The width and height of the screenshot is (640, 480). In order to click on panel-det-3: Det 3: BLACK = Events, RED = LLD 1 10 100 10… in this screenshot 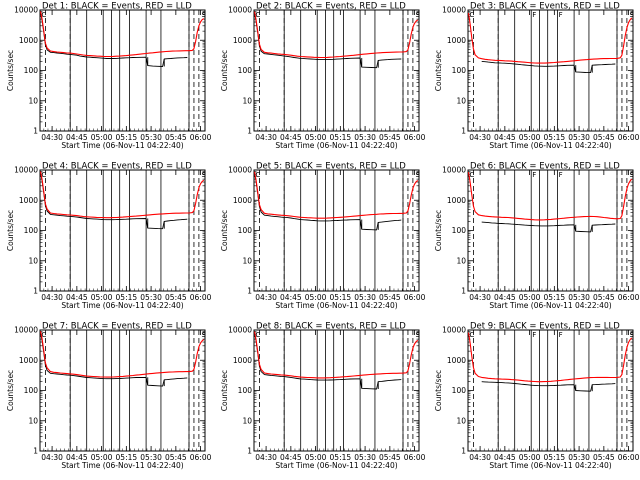, I will do `click(537, 76)`.